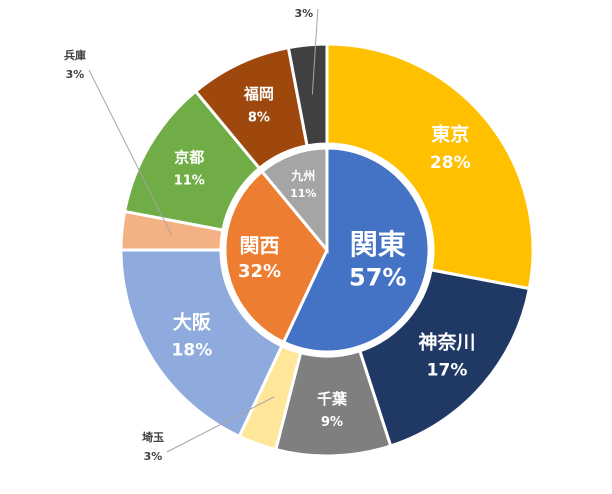 Image resolution: width=612 pixels, height=494 pixels. Describe the element at coordinates (332, 399) in the screenshot. I see `outer-label-2: 千葉` at that location.